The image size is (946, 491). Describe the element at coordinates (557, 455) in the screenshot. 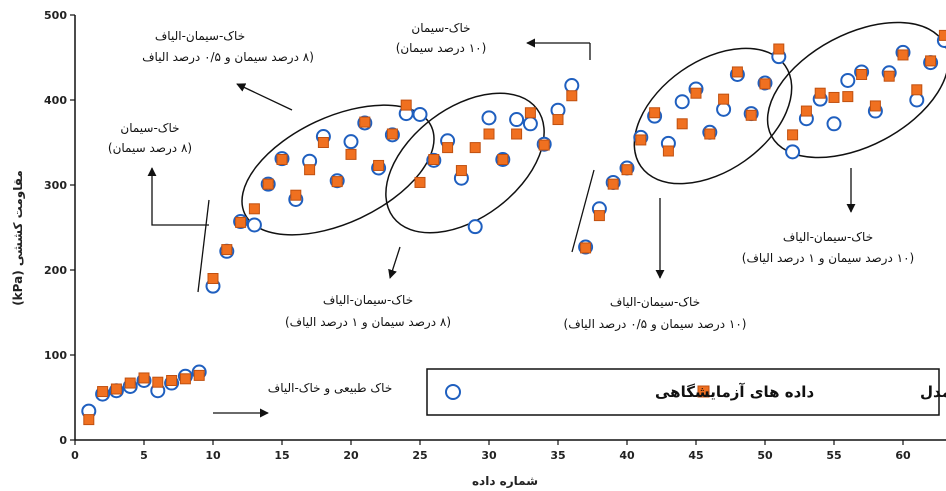

I see `x-tick-label: 35` at that location.